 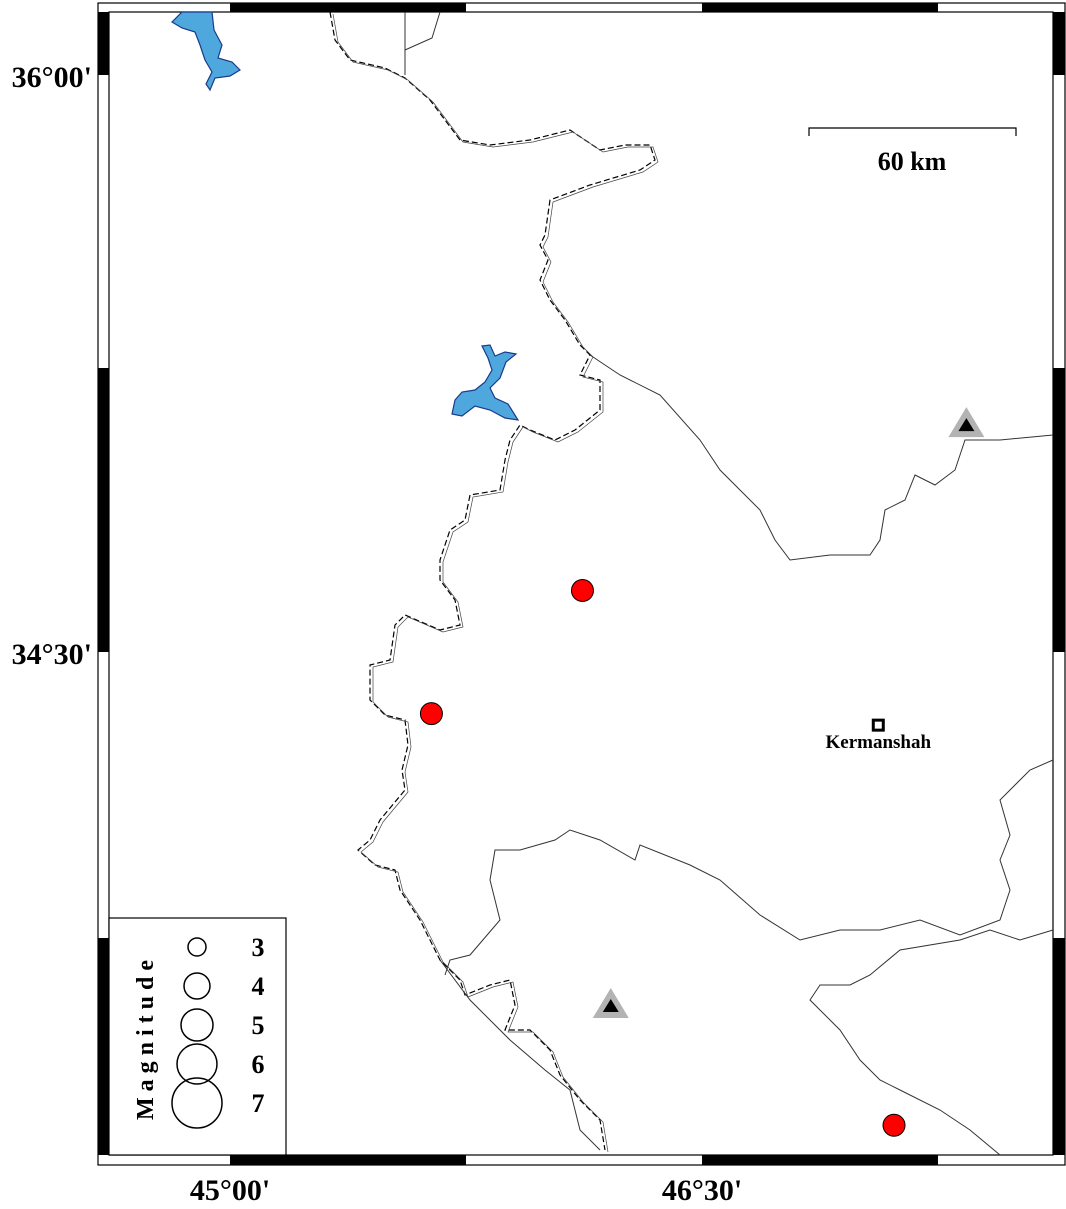 What do you see at coordinates (702, 1189) in the screenshot?
I see `x-tick-label: 46°30'` at bounding box center [702, 1189].